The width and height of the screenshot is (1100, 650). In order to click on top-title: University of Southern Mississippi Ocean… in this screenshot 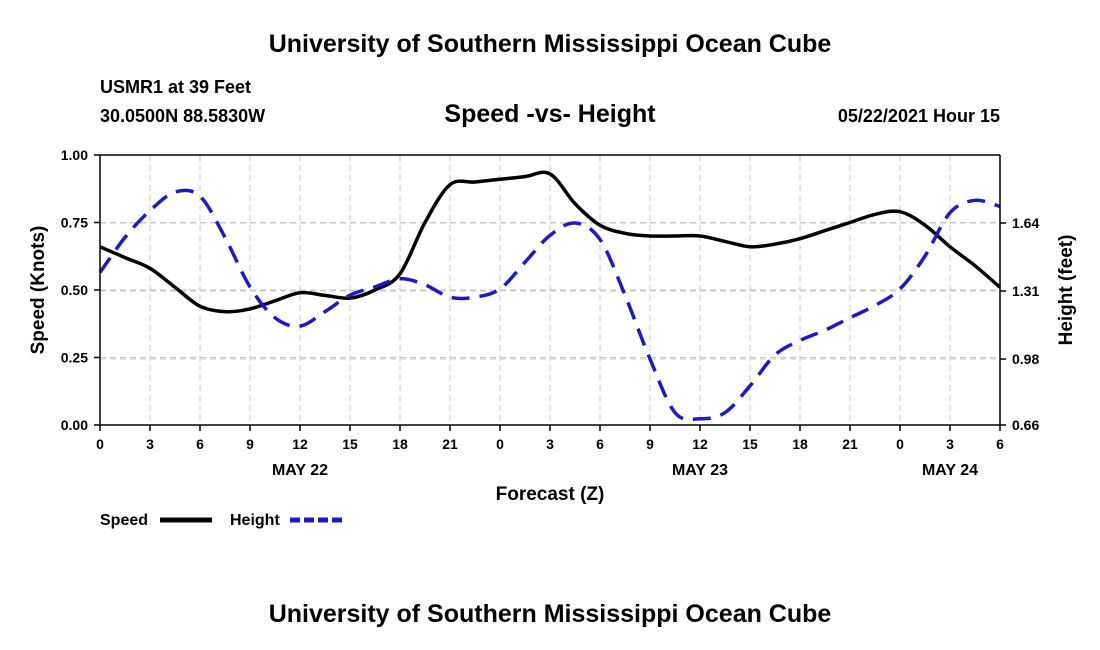, I will do `click(550, 44)`.